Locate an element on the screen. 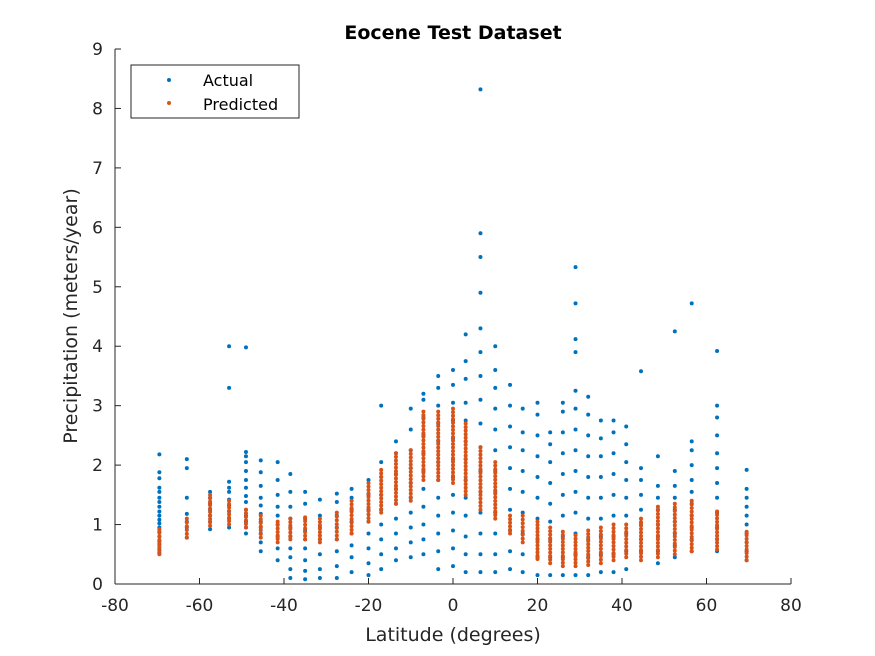  y-tick-label: 9 is located at coordinates (97, 50).